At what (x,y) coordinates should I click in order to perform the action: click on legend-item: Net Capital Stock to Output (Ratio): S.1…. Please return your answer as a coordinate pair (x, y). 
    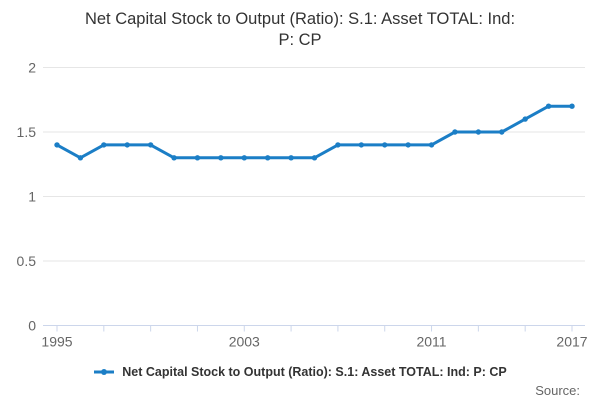
    Looking at the image, I should click on (300, 372).